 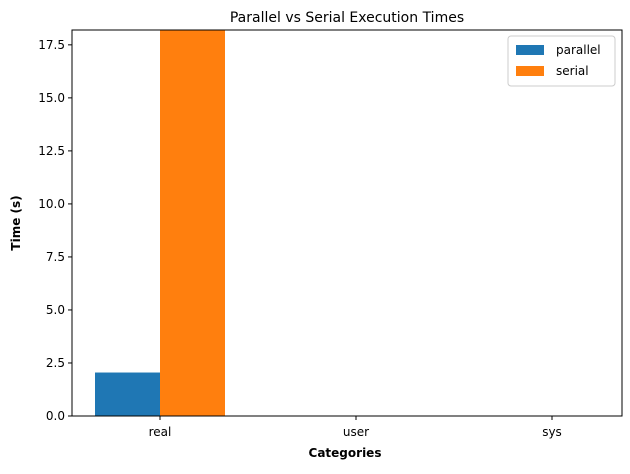 I want to click on legend-swatch-parallel, so click(x=530, y=50).